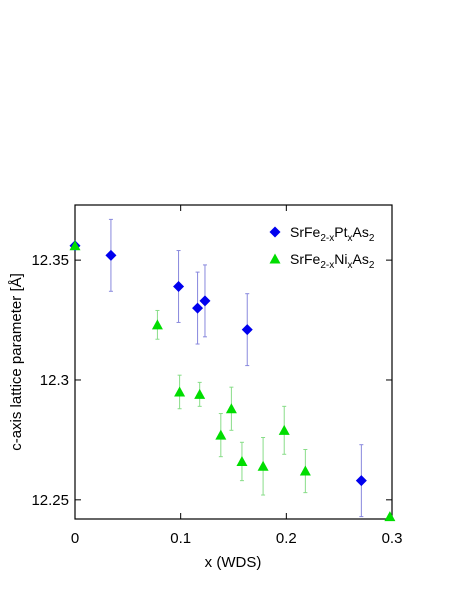 Image resolution: width=463 pixels, height=599 pixels. I want to click on legend-label: SrFe2-xPtxAs2, so click(332, 234).